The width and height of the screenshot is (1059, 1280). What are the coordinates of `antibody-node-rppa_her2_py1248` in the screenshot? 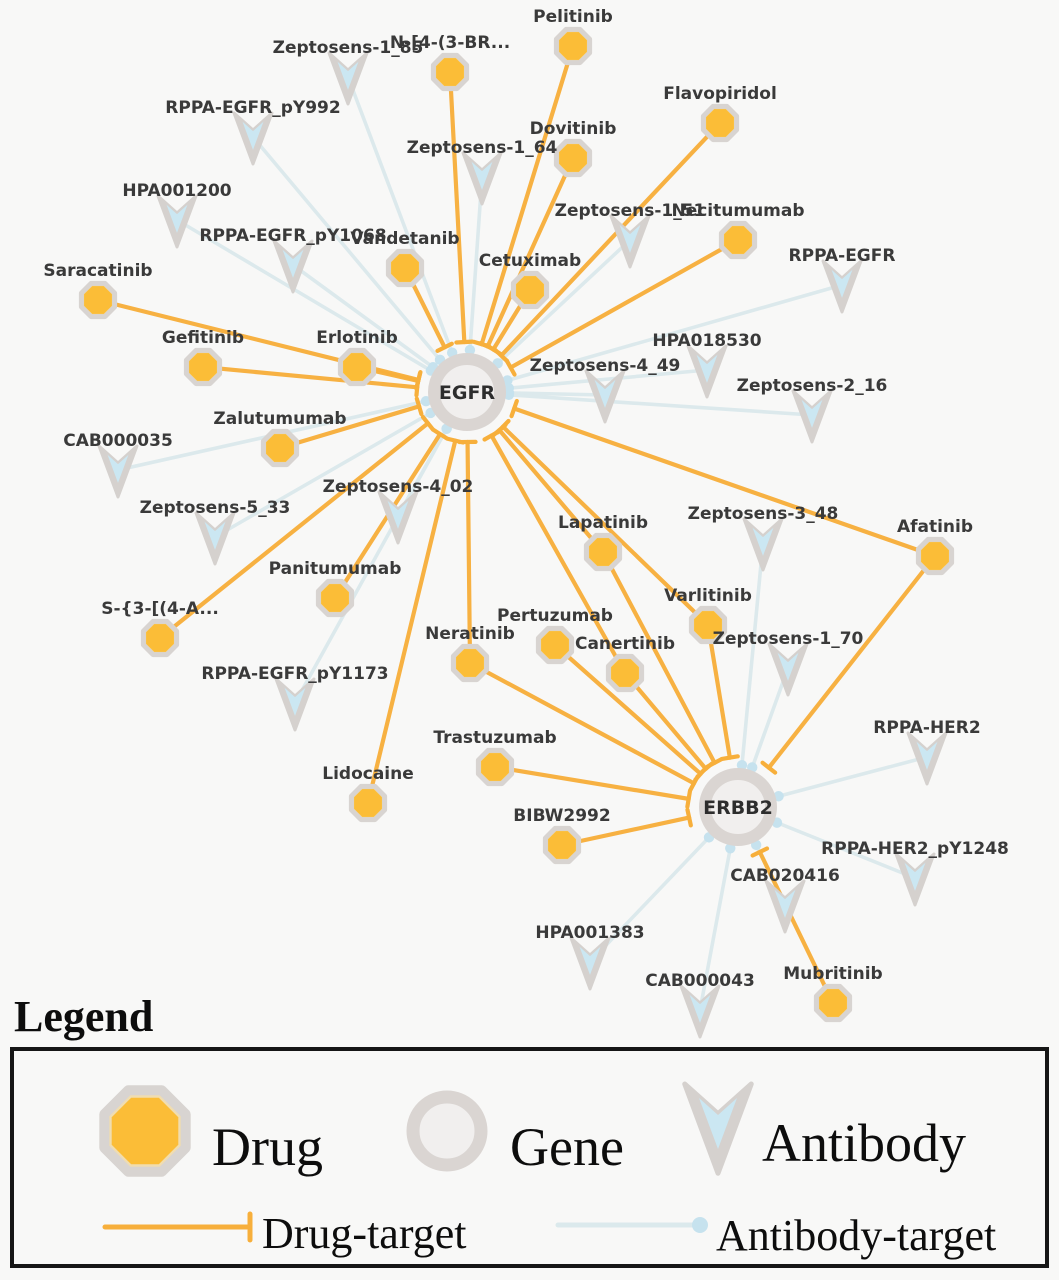 It's located at (915, 879).